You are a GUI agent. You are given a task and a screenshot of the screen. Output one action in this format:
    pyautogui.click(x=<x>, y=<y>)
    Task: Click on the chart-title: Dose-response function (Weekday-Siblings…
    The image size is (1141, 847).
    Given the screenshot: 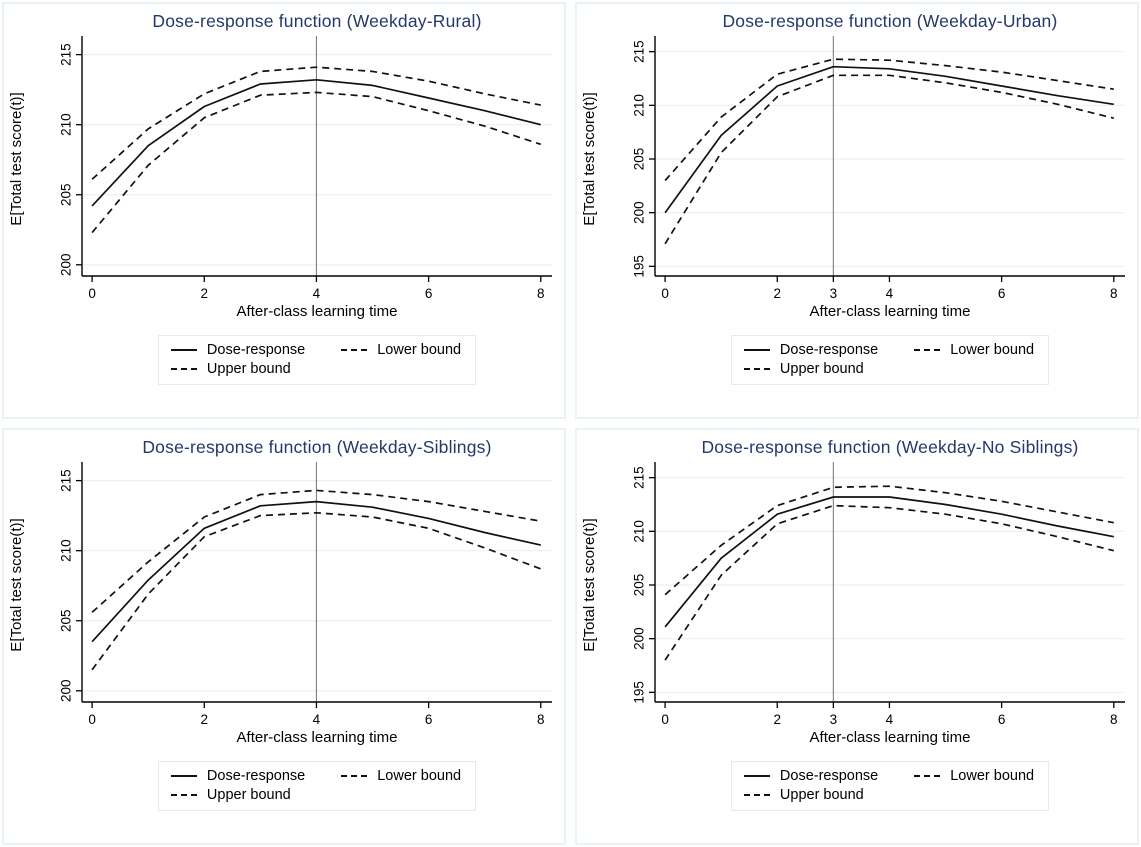 What is the action you would take?
    pyautogui.click(x=317, y=447)
    